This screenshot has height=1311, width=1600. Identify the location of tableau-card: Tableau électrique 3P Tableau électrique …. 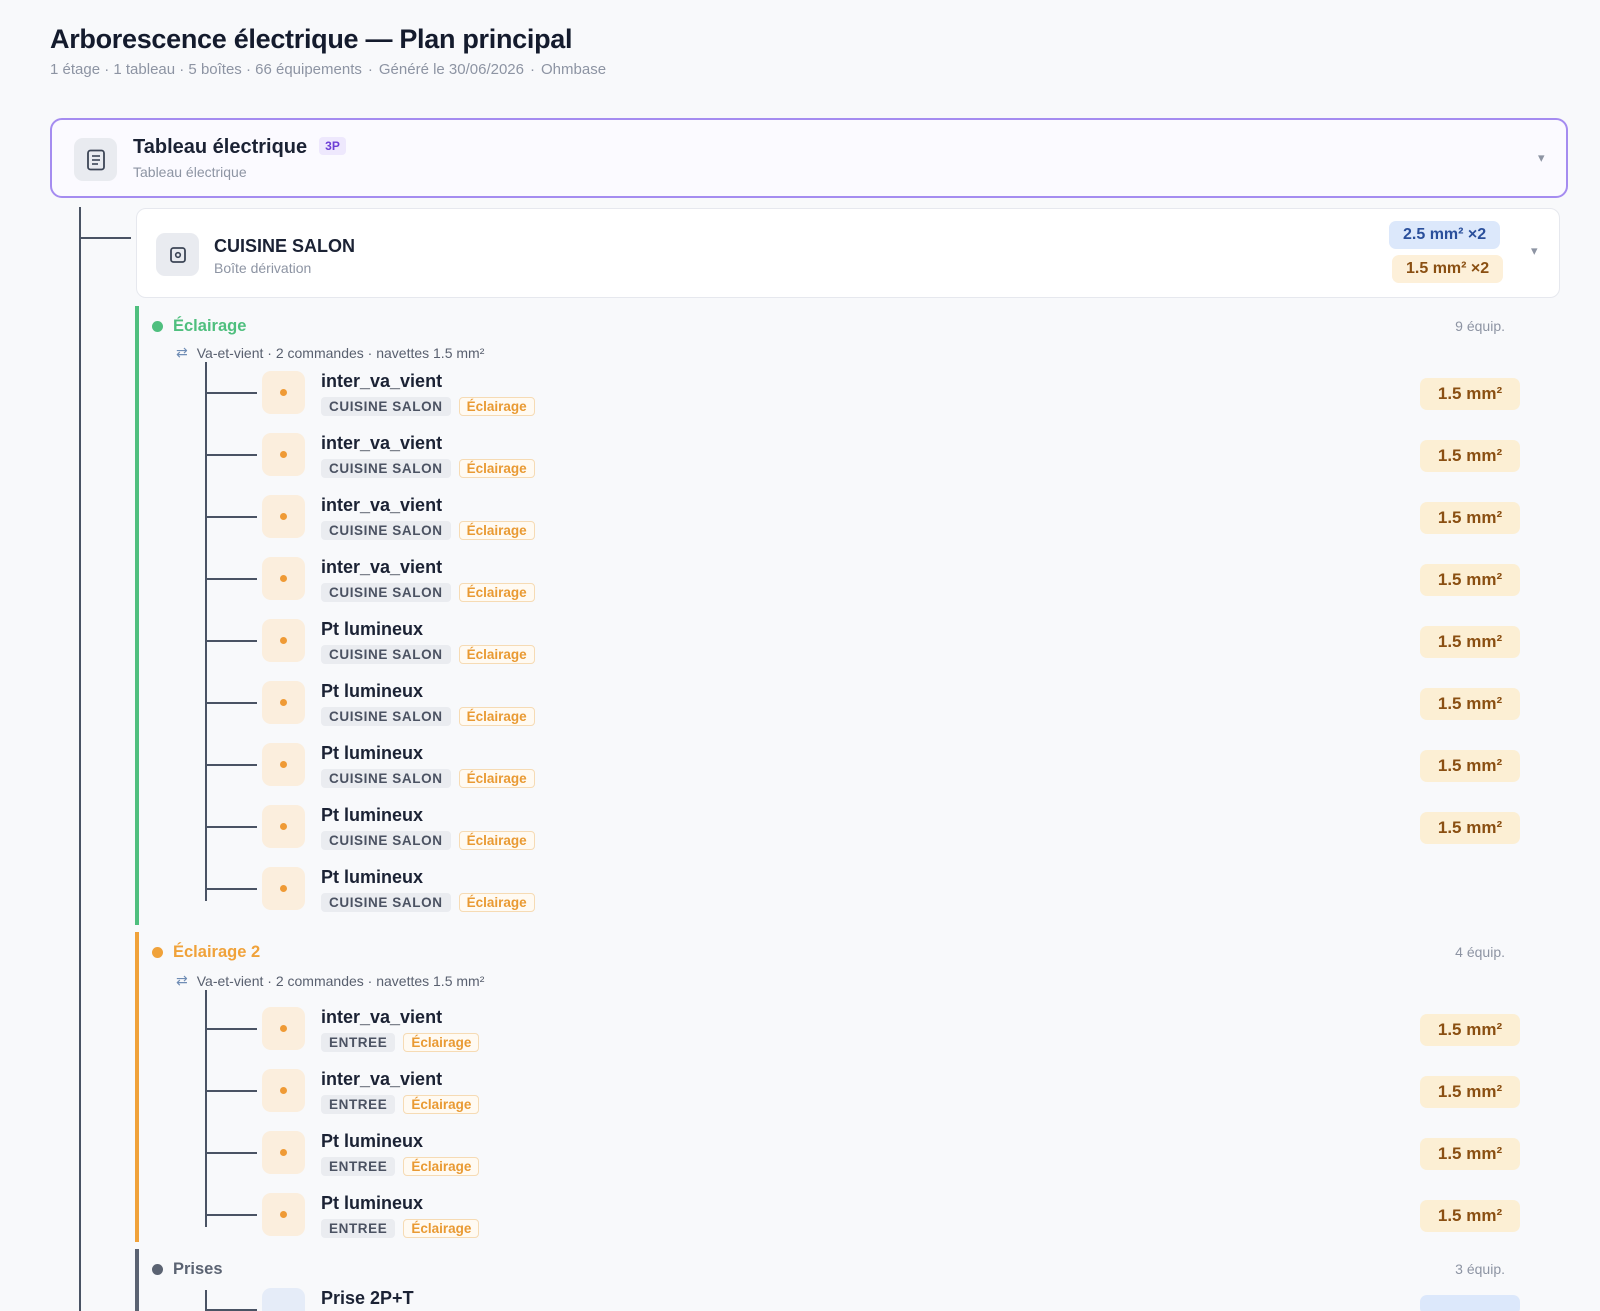
(809, 158).